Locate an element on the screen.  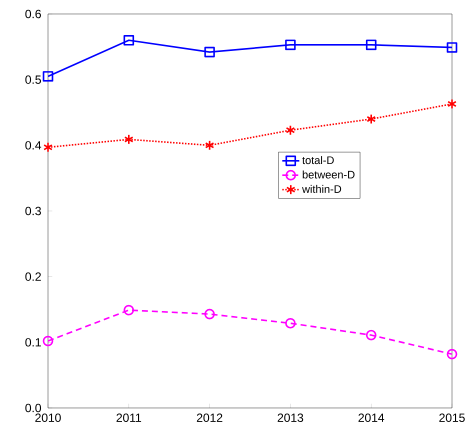
y-tick-label: 0.1 is located at coordinates (33, 342).